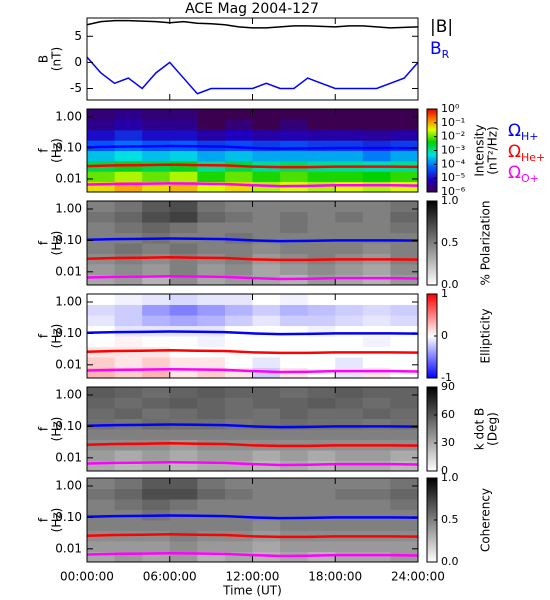  What do you see at coordinates (446, 54) in the screenshot?
I see `legend-subscript: R` at bounding box center [446, 54].